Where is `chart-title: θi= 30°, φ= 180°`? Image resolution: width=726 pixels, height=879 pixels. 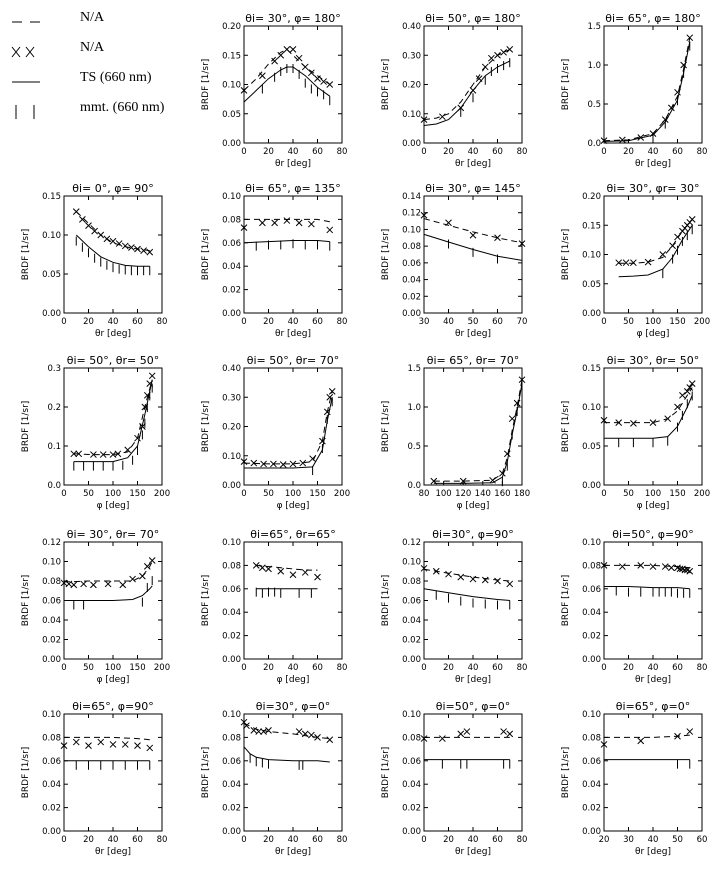 chart-title: θi= 30°, φ= 180° is located at coordinates (292, 18).